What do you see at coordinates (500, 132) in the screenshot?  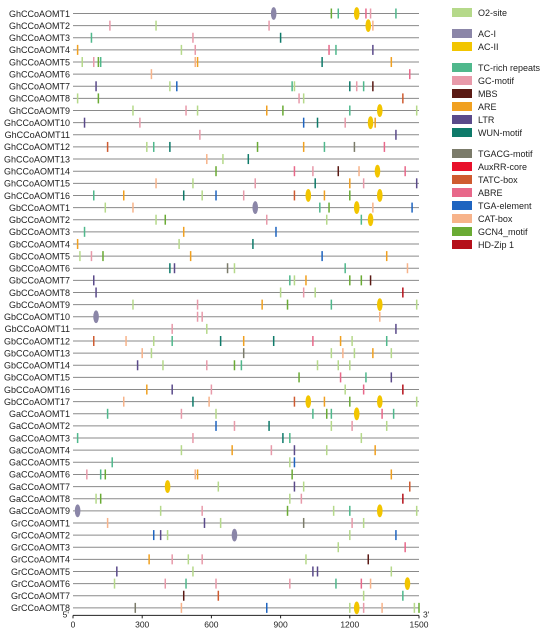 I see `legend-label: WUN-motif` at bounding box center [500, 132].